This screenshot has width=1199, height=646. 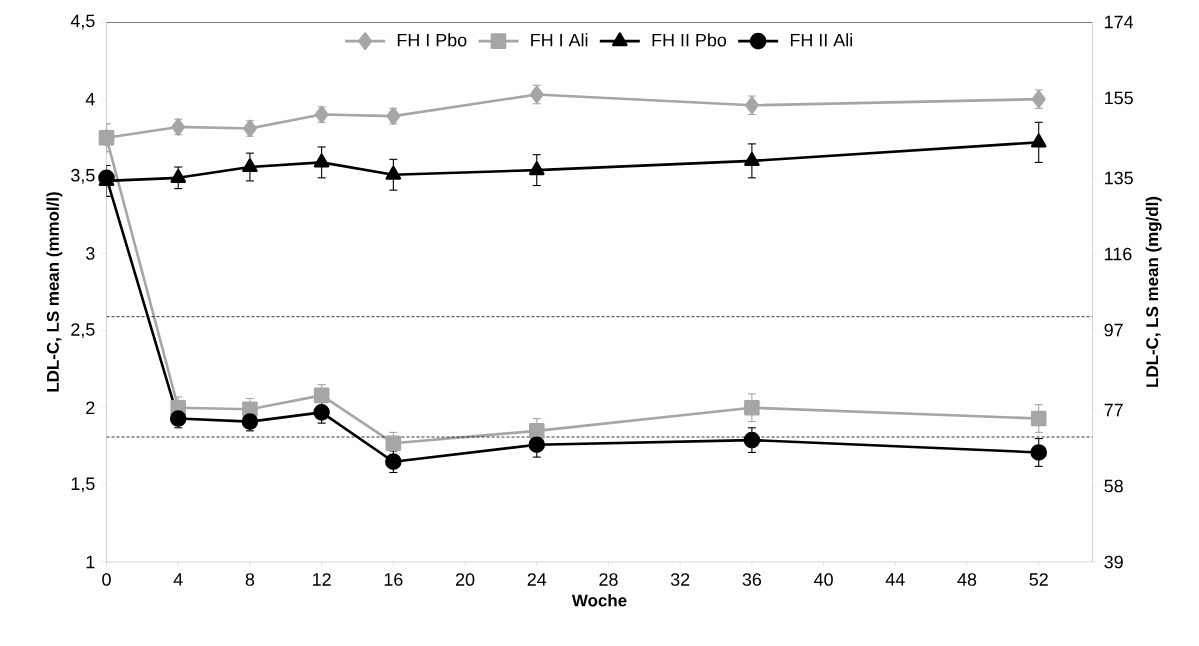 What do you see at coordinates (1118, 254) in the screenshot?
I see `y2-tick-label: 116` at bounding box center [1118, 254].